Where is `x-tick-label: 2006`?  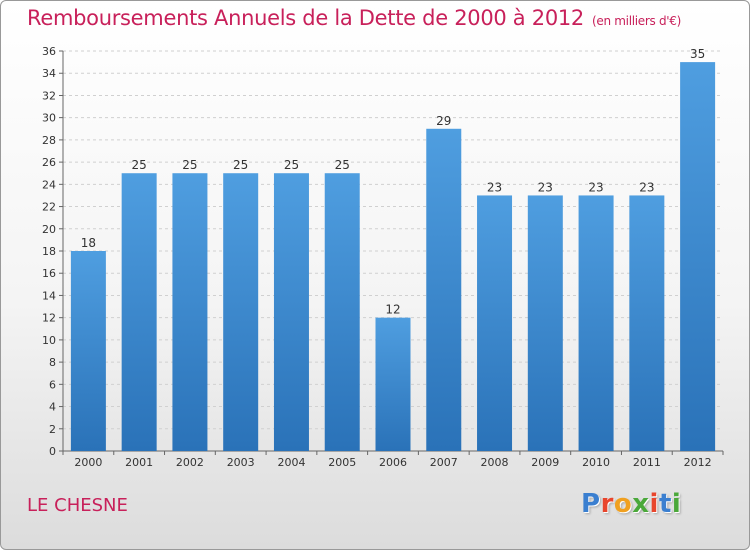 x-tick-label: 2006 is located at coordinates (393, 462).